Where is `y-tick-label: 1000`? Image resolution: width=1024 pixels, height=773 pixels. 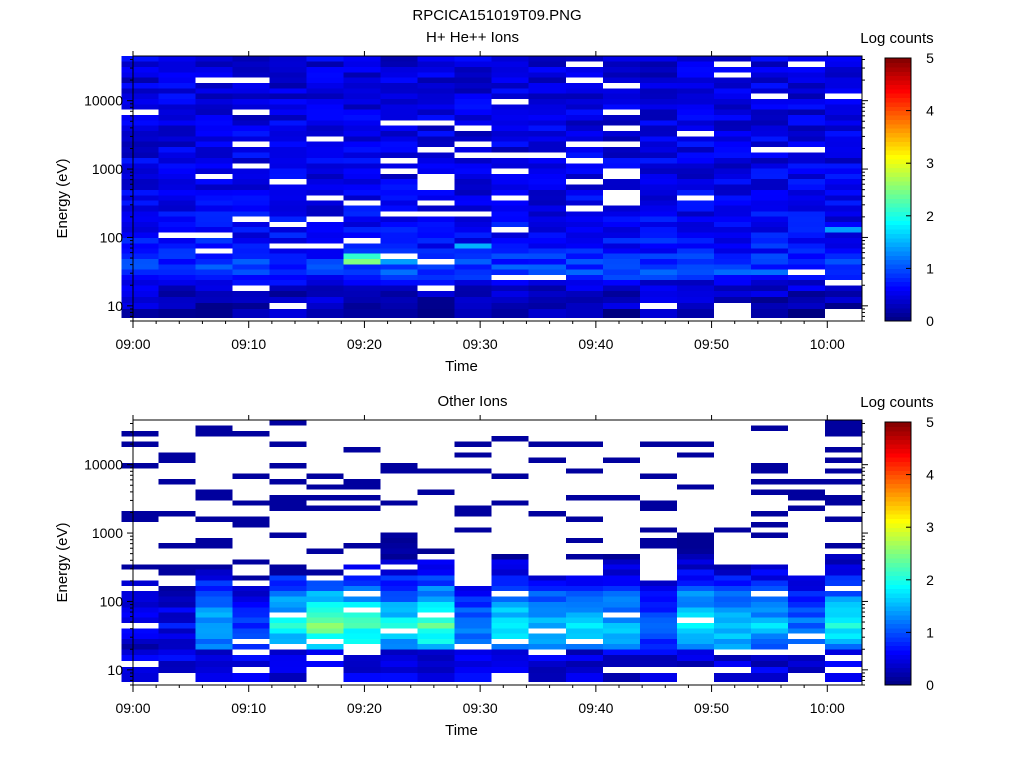 y-tick-label: 1000 is located at coordinates (107, 169).